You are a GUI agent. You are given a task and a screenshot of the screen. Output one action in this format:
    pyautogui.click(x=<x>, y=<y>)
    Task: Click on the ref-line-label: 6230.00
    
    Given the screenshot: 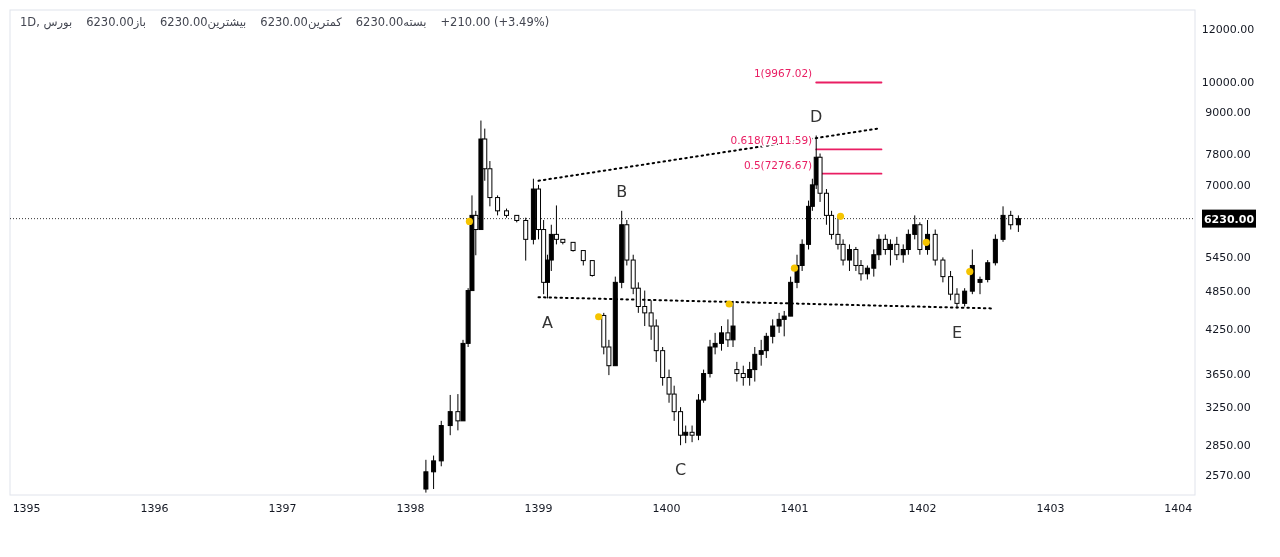 What is the action you would take?
    pyautogui.click(x=1229, y=219)
    